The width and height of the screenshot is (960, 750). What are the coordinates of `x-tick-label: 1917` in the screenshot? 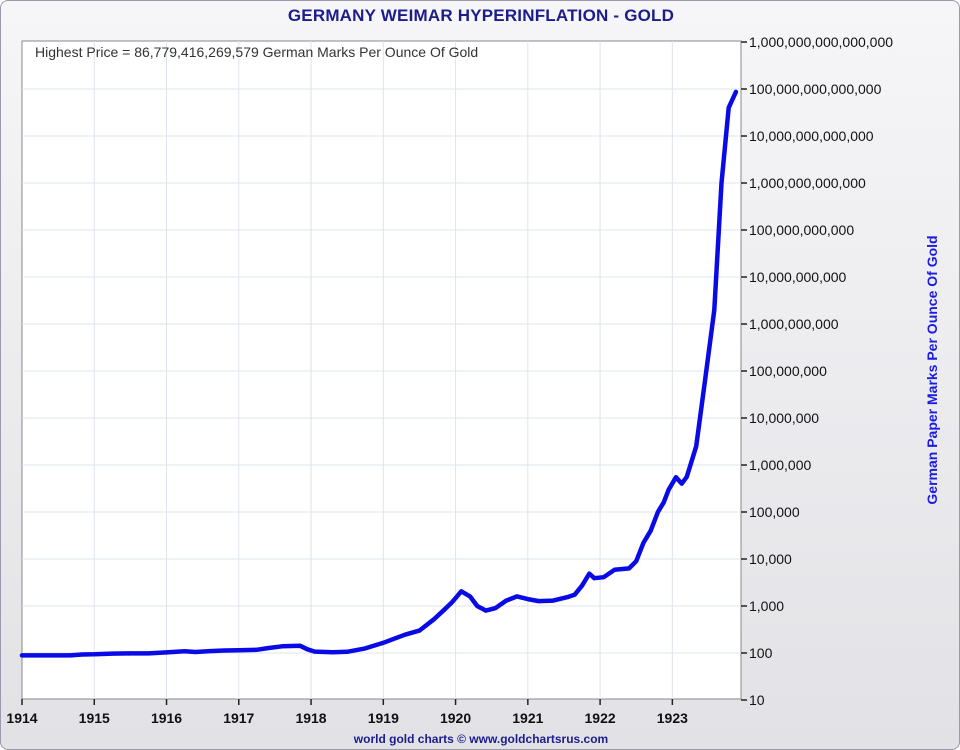 It's located at (238, 718).